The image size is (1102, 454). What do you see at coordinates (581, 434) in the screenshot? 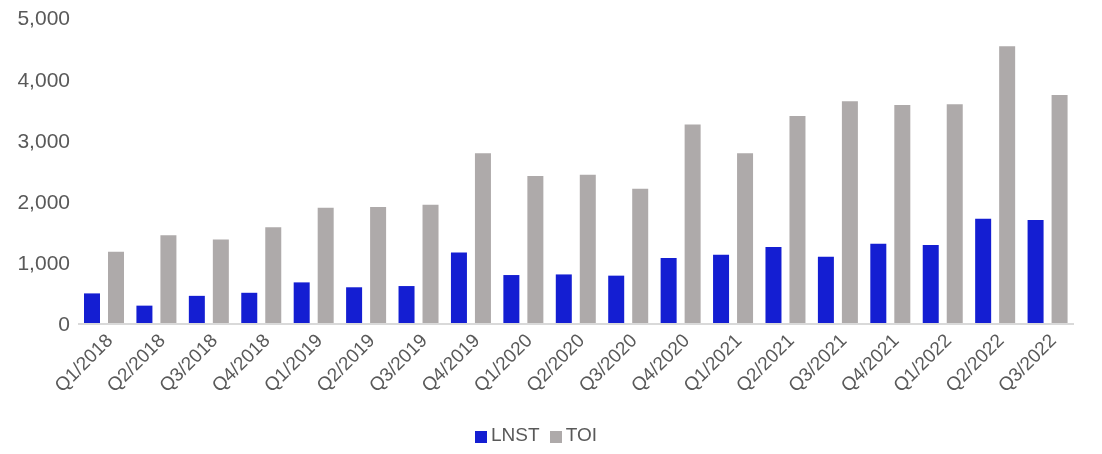
I see `legend-label: TOI` at bounding box center [581, 434].